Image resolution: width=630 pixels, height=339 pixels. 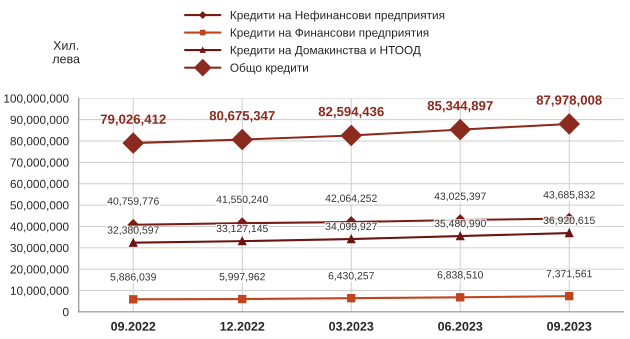 What do you see at coordinates (39, 142) in the screenshot?
I see `y-tick-label: 80,000,000` at bounding box center [39, 142].